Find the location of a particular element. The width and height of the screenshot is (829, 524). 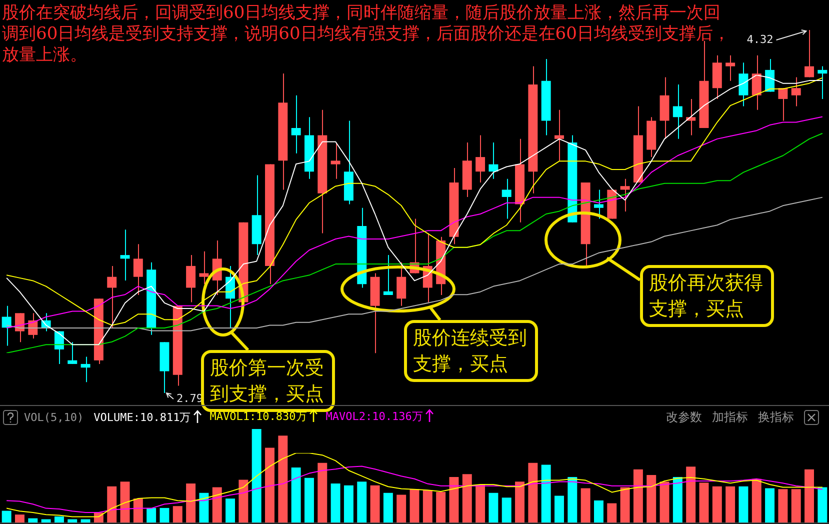

legend-label: MAVOL1:10.830万 is located at coordinates (258, 416).